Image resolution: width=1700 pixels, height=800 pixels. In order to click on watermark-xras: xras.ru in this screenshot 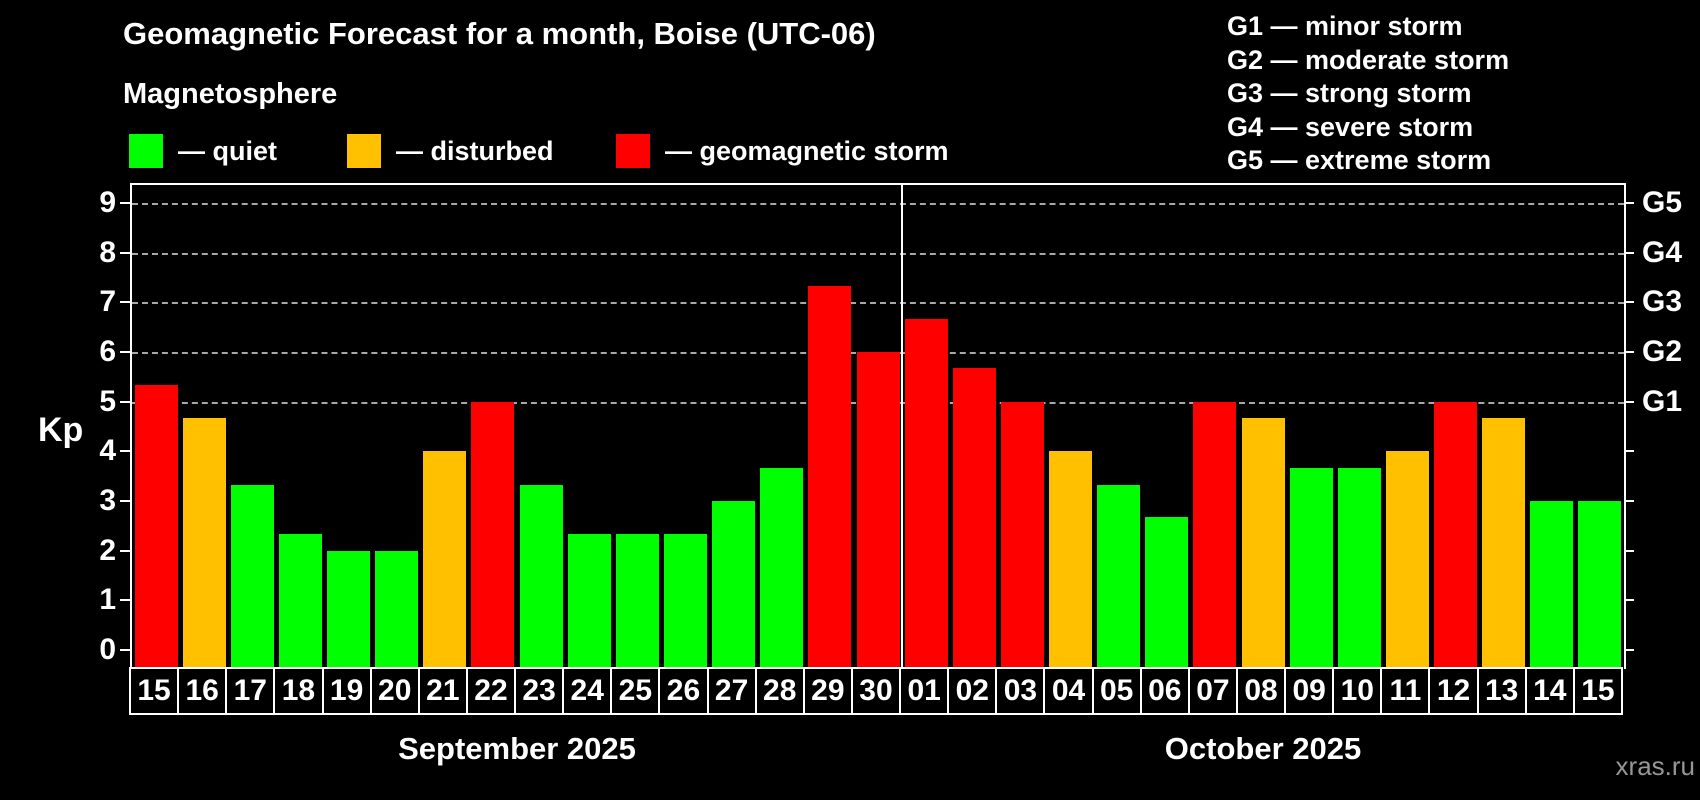, I will do `click(1655, 766)`.